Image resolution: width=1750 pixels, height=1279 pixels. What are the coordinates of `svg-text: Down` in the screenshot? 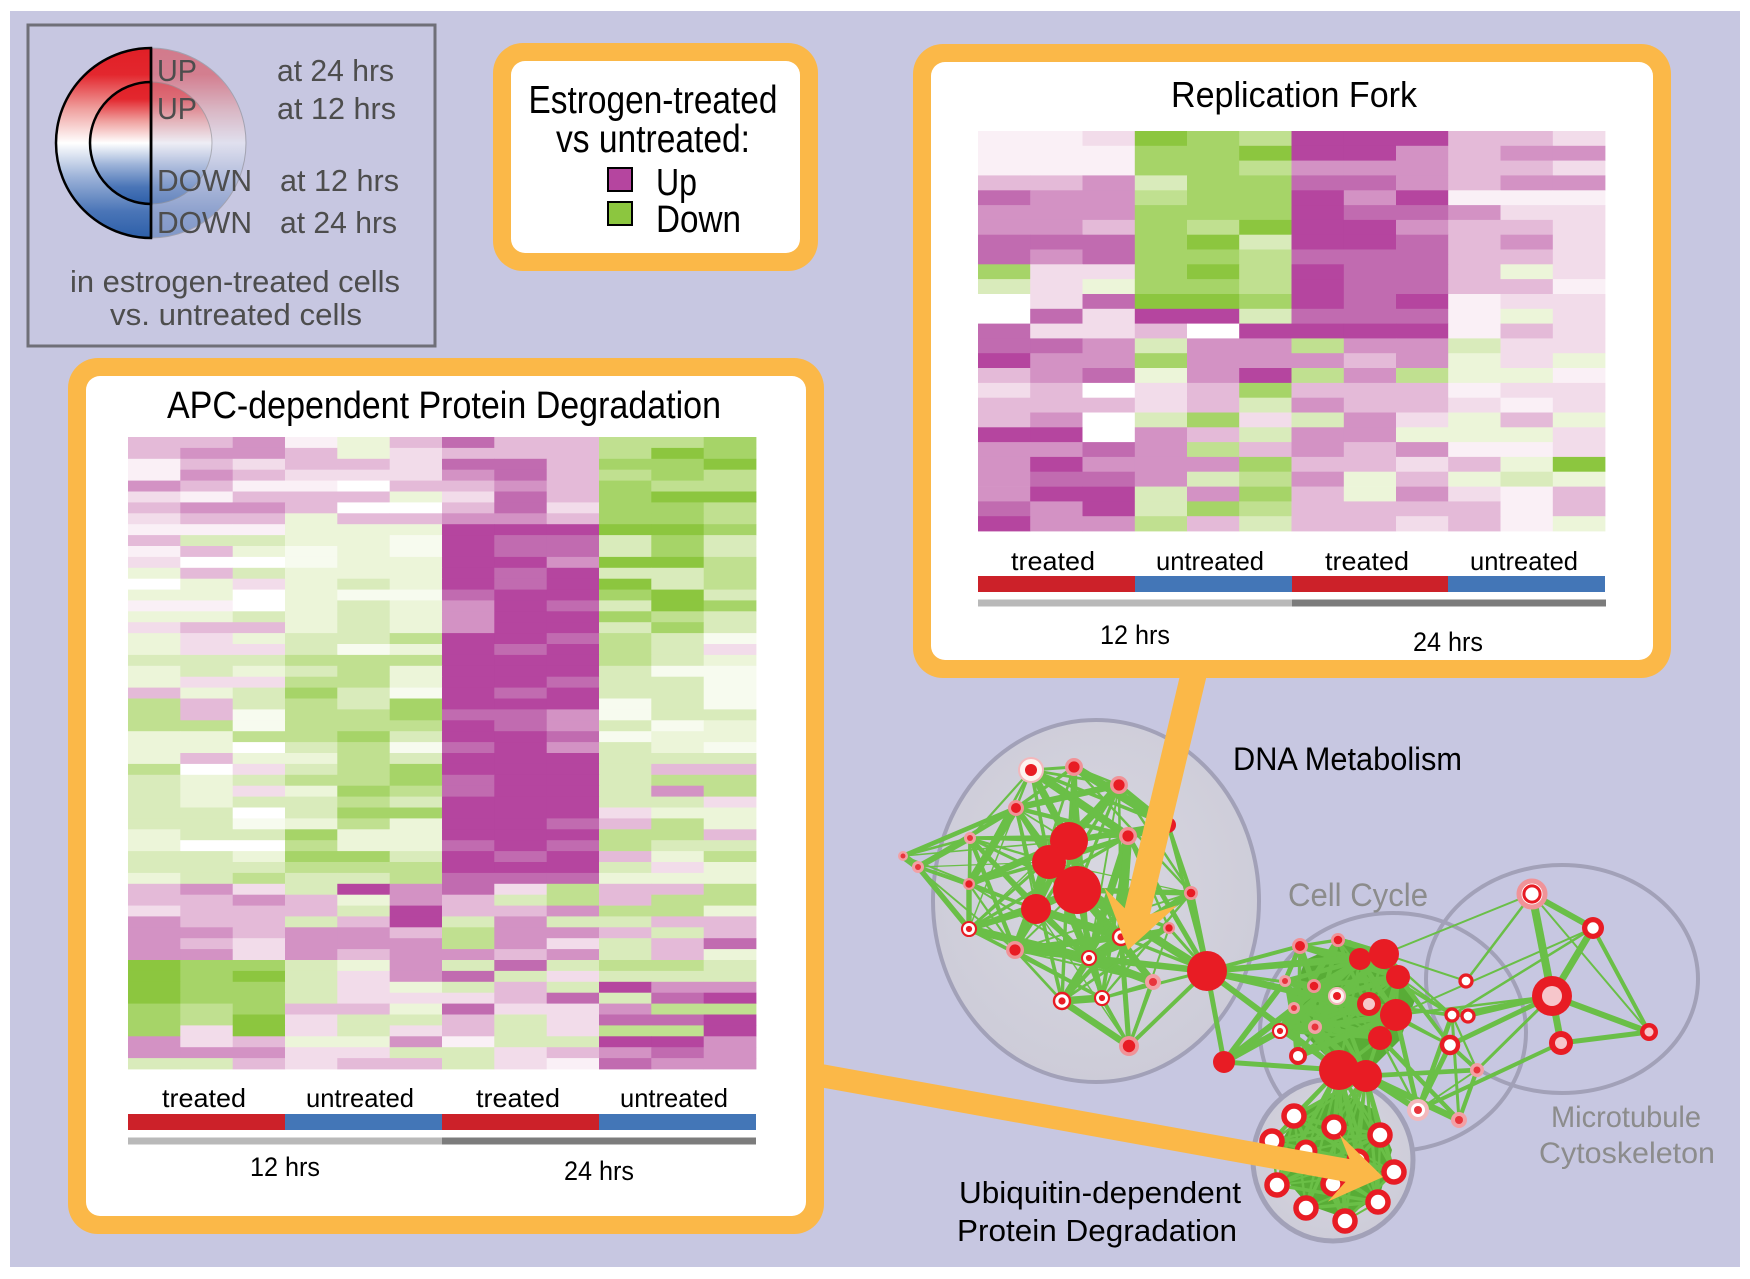 It's located at (698, 220).